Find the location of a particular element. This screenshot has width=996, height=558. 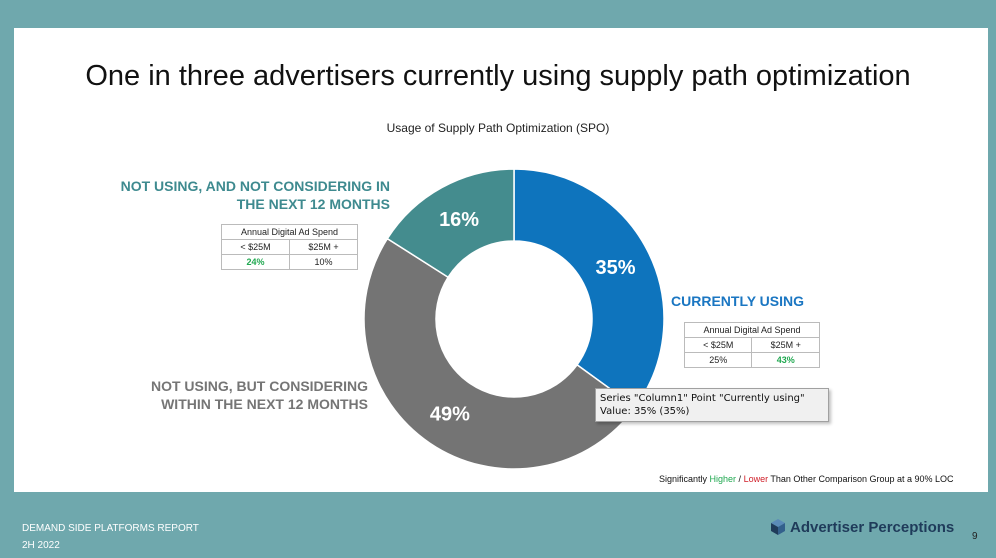

spend-value-25m-plus: 10% is located at coordinates (323, 262).